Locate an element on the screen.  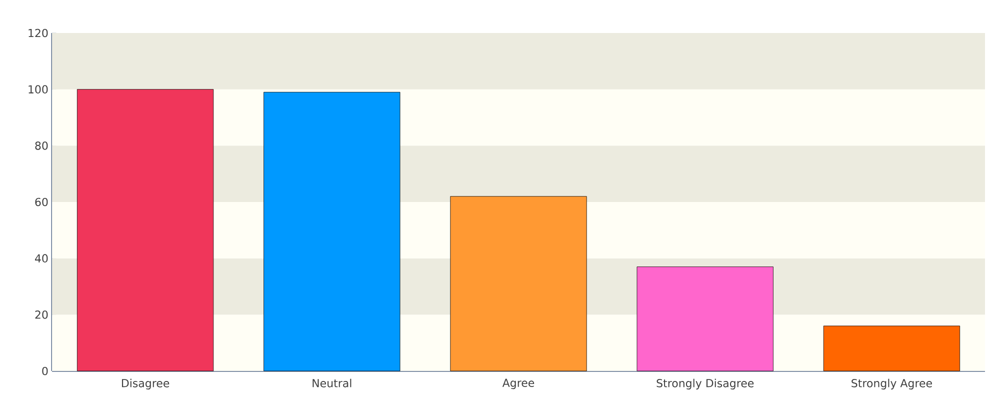
y-tick-label: 80 is located at coordinates (41, 146).